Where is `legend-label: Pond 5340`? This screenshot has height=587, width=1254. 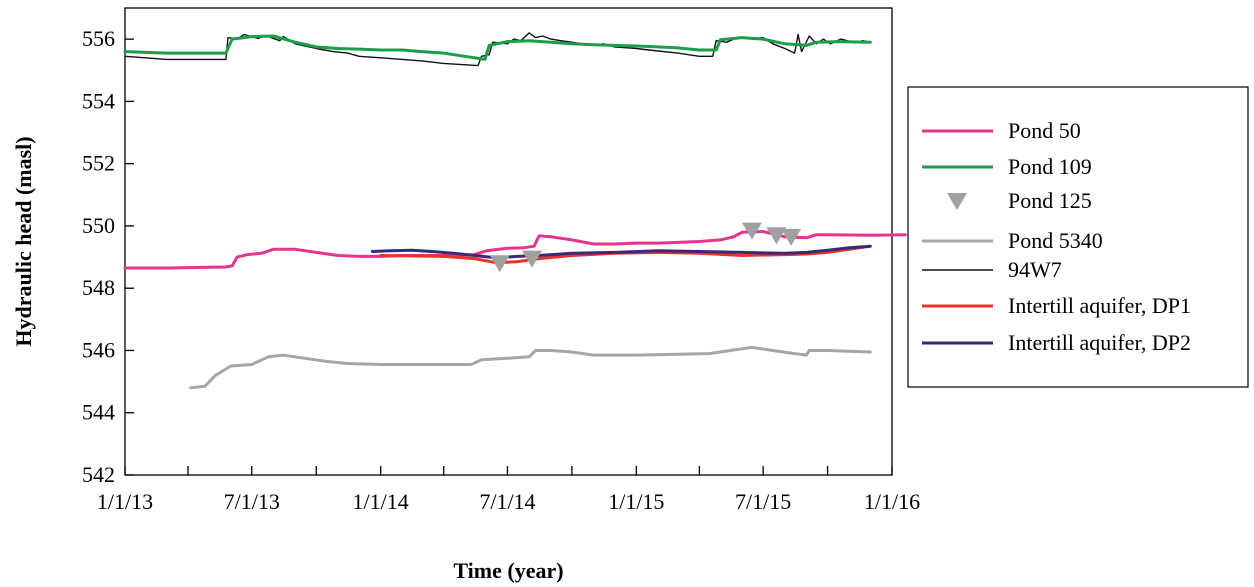 legend-label: Pond 5340 is located at coordinates (1055, 240).